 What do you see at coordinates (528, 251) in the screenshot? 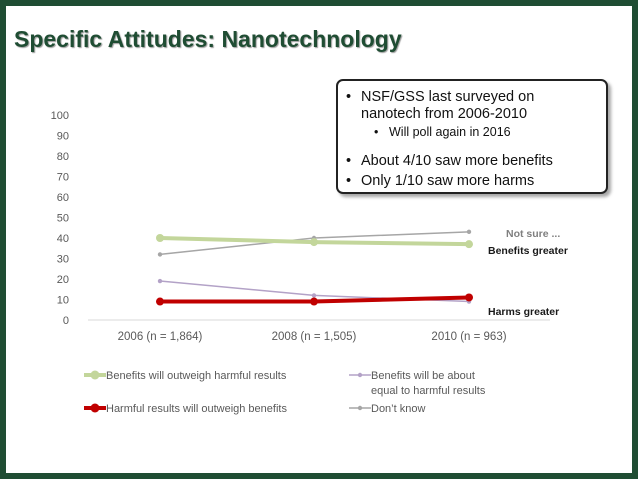
I see `series-end-label: Benefits greater` at bounding box center [528, 251].